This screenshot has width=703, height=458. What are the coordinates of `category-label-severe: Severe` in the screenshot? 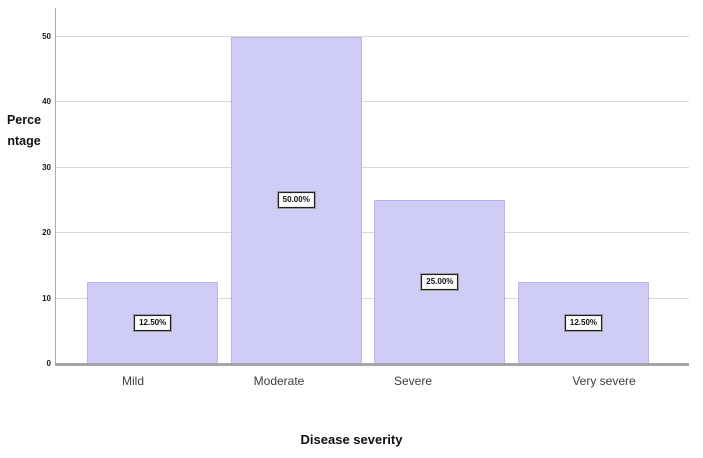 It's located at (413, 381).